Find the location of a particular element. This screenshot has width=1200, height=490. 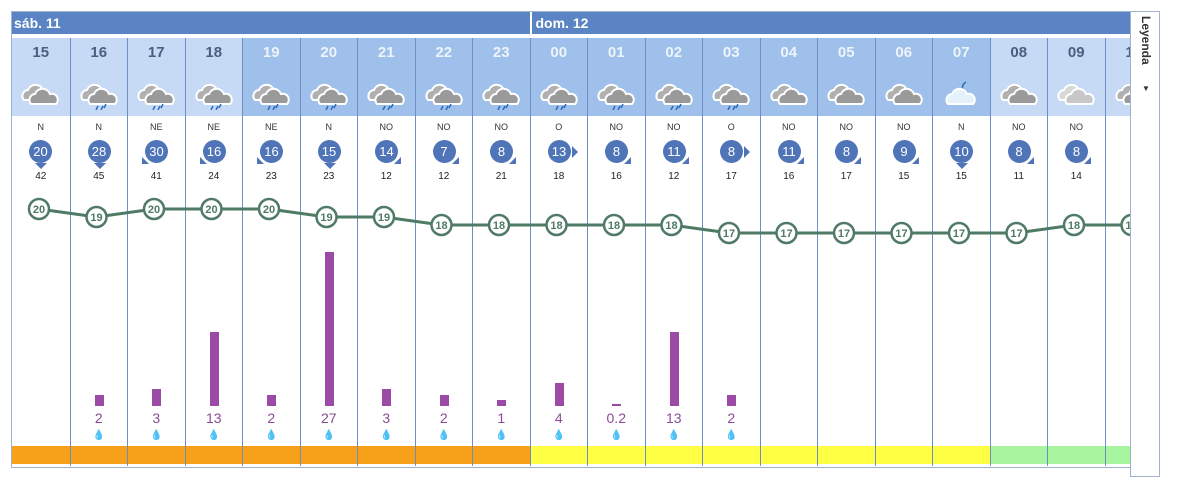

hour-header: 16 is located at coordinates (98, 77).